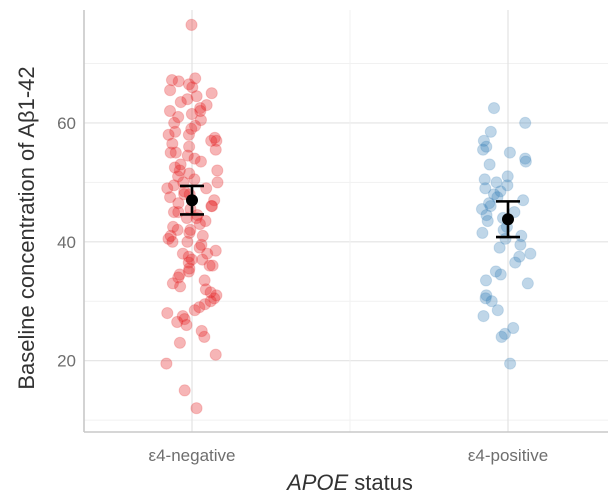  What do you see at coordinates (66, 123) in the screenshot?
I see `y-tick-label: 60` at bounding box center [66, 123].